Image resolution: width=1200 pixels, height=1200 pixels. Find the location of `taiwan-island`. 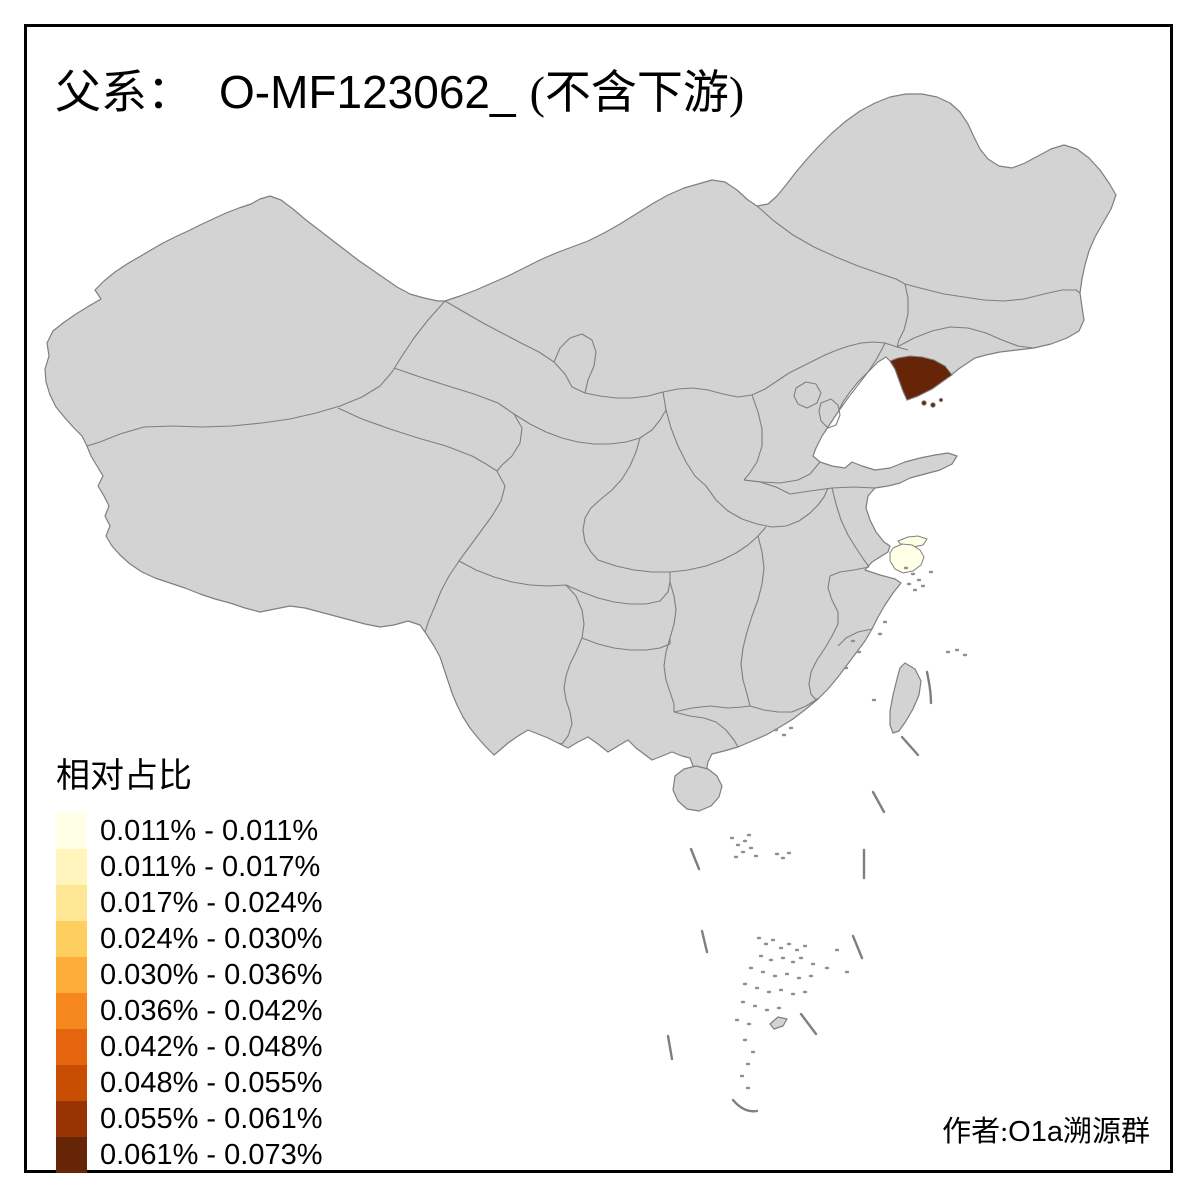

taiwan-island is located at coordinates (905, 698).